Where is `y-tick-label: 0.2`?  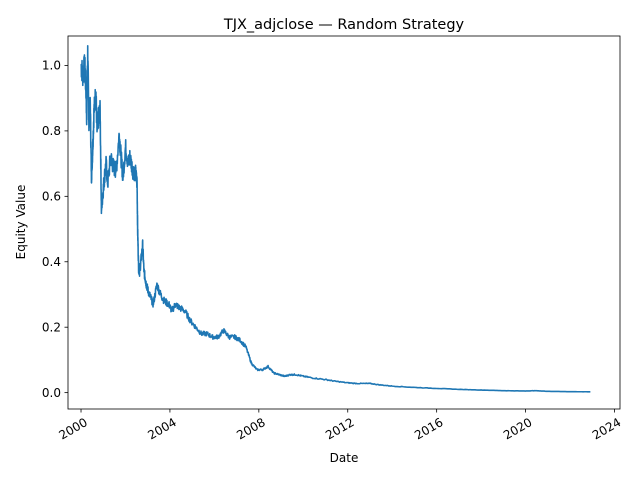
y-tick-label: 0.2 is located at coordinates (51, 328).